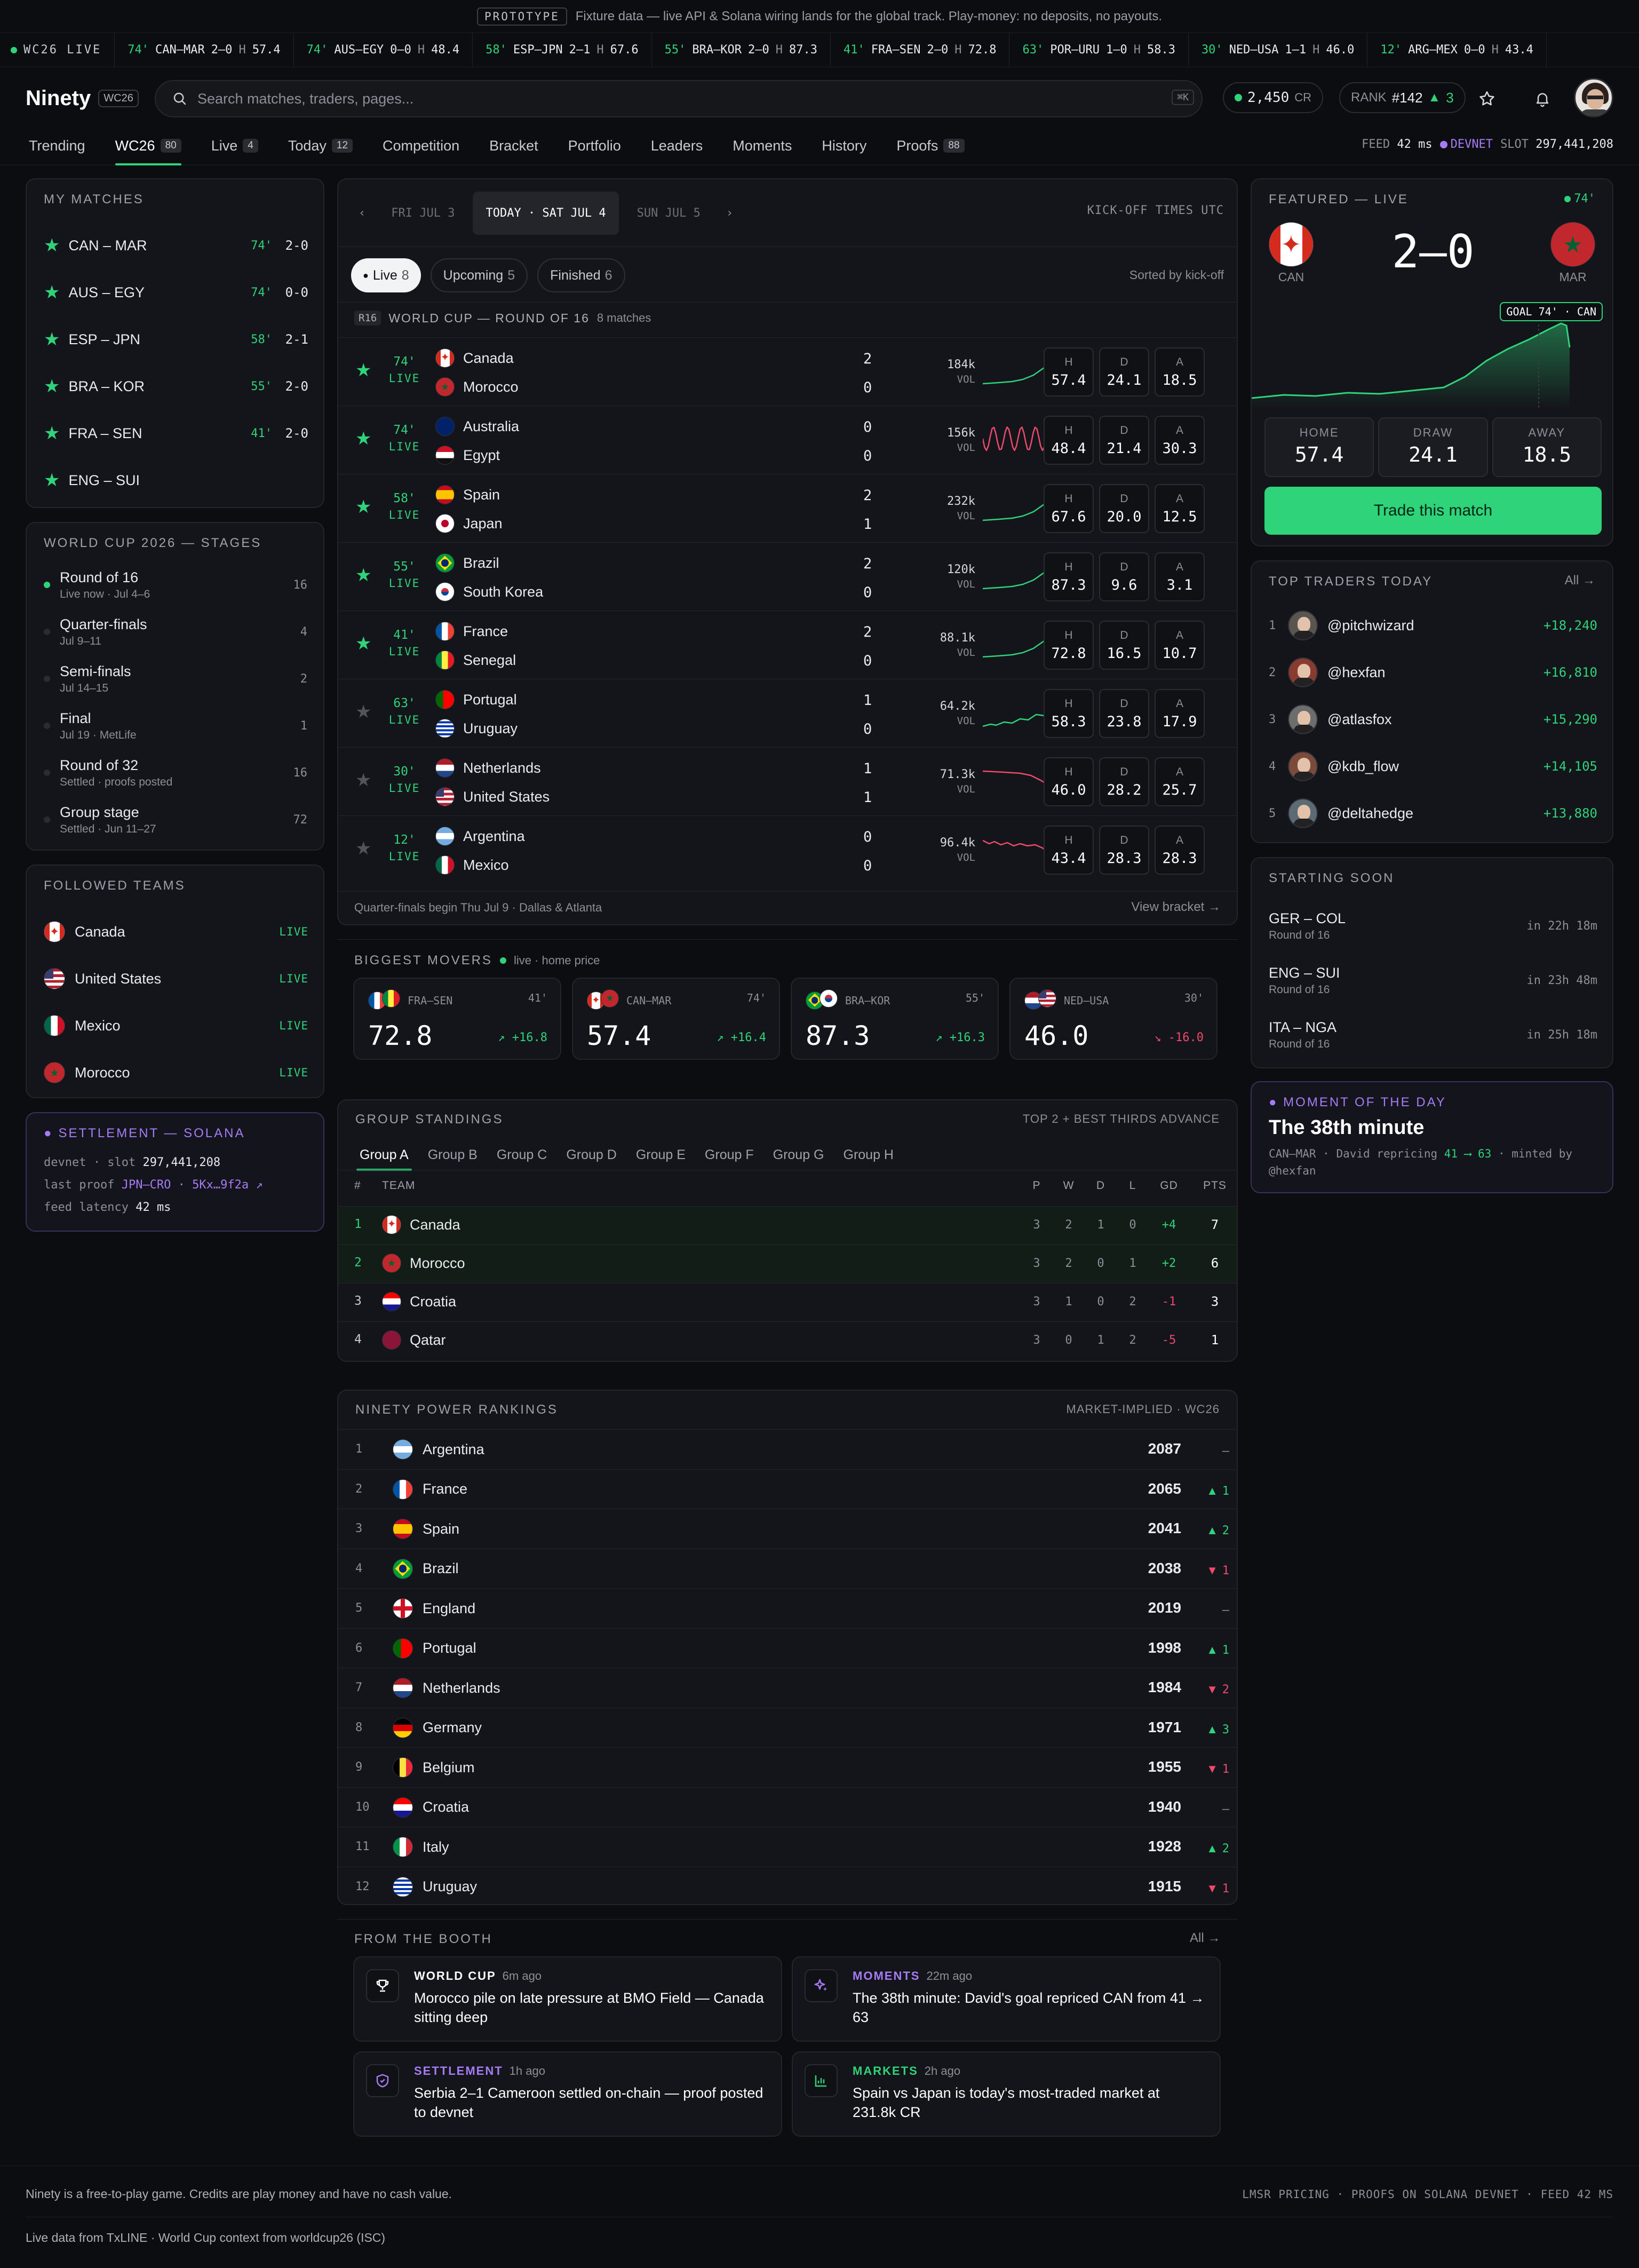  I want to click on tab-proofs: Proofs 88, so click(938, 147).